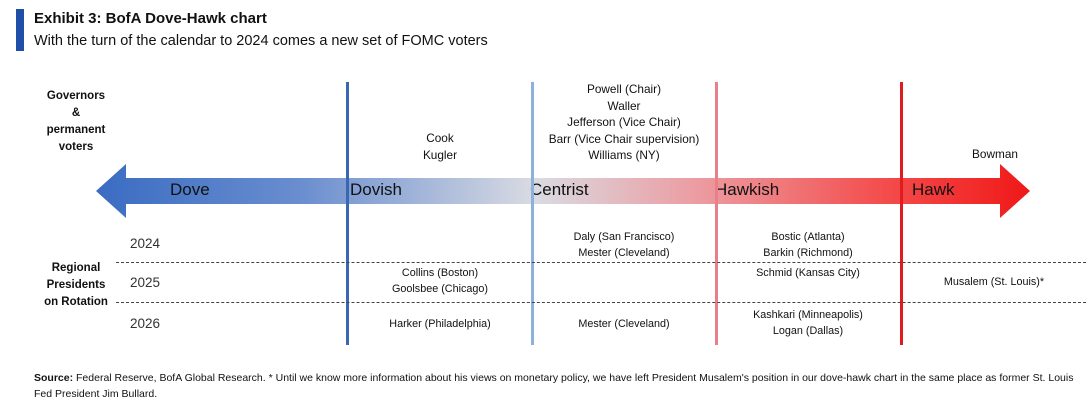 This screenshot has width=1087, height=406. I want to click on member-name: Musalem (St. Louis)*, so click(994, 282).